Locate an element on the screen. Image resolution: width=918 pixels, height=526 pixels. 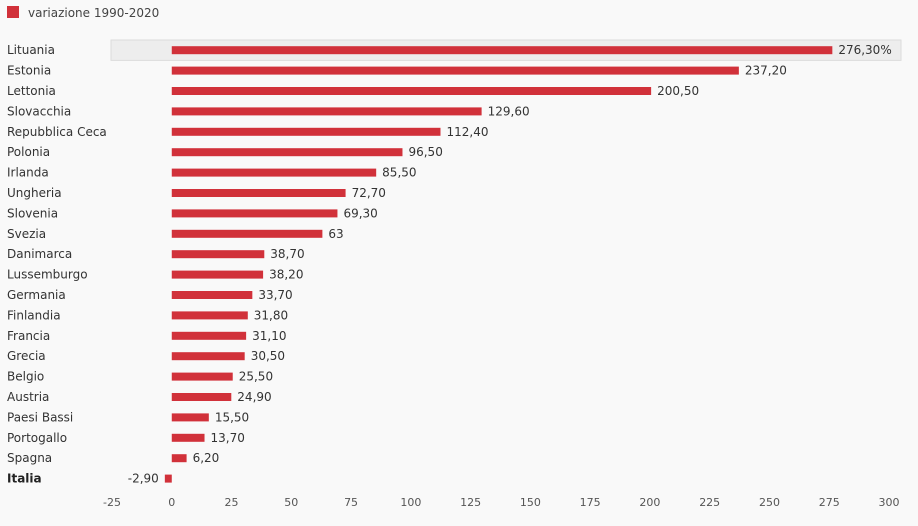
category-label: Repubblica Ceca is located at coordinates (57, 132).